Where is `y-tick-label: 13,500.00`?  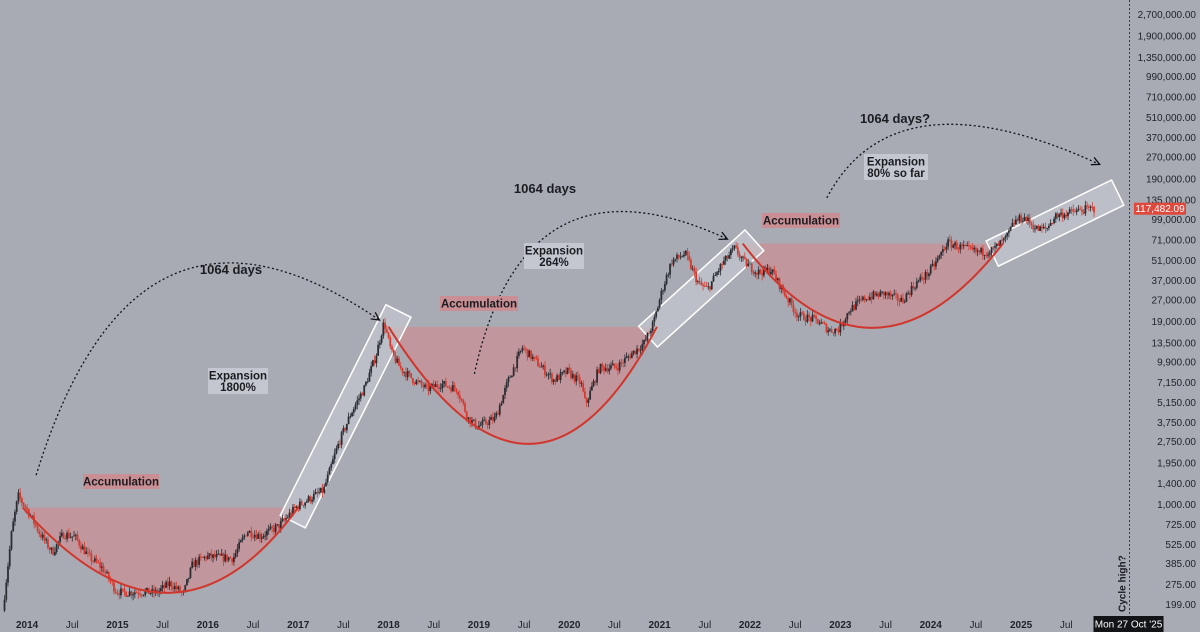
y-tick-label: 13,500.00 is located at coordinates (1174, 343).